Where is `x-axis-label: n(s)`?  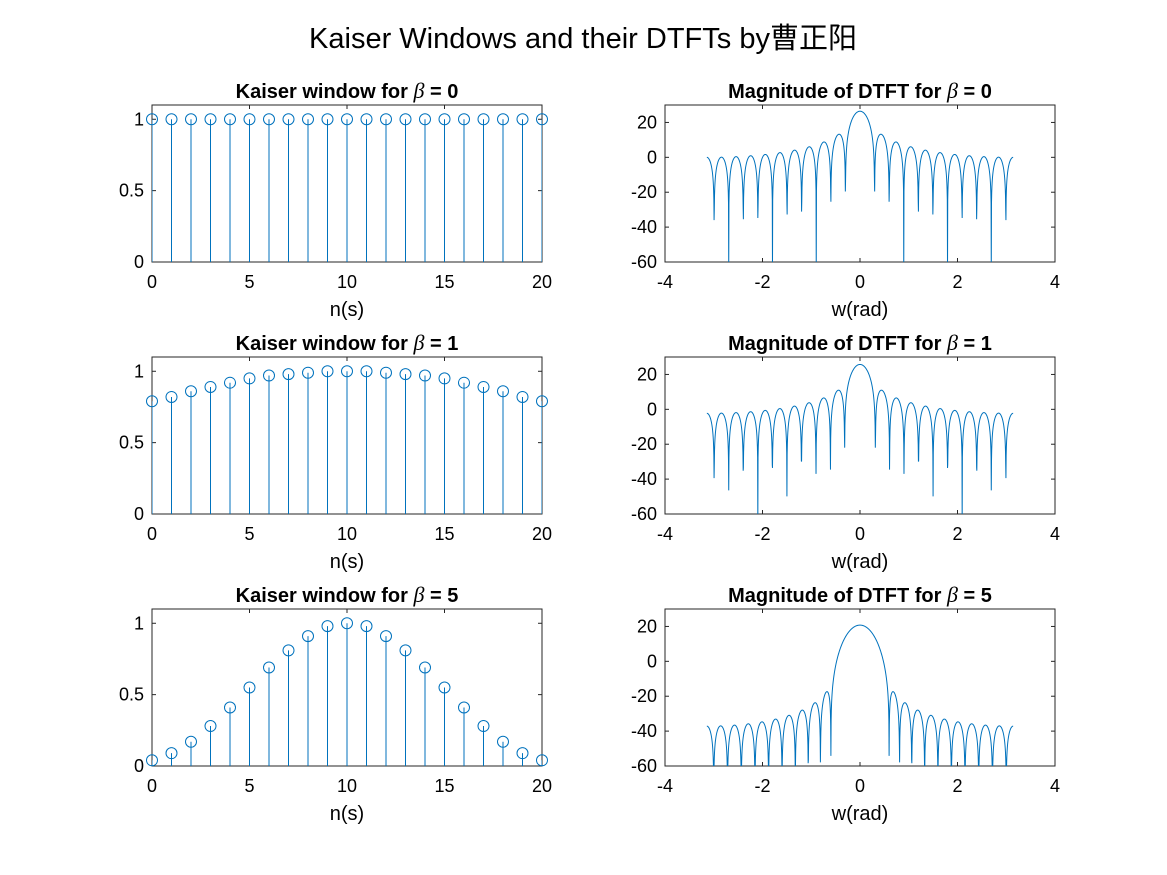
x-axis-label: n(s) is located at coordinates (347, 814).